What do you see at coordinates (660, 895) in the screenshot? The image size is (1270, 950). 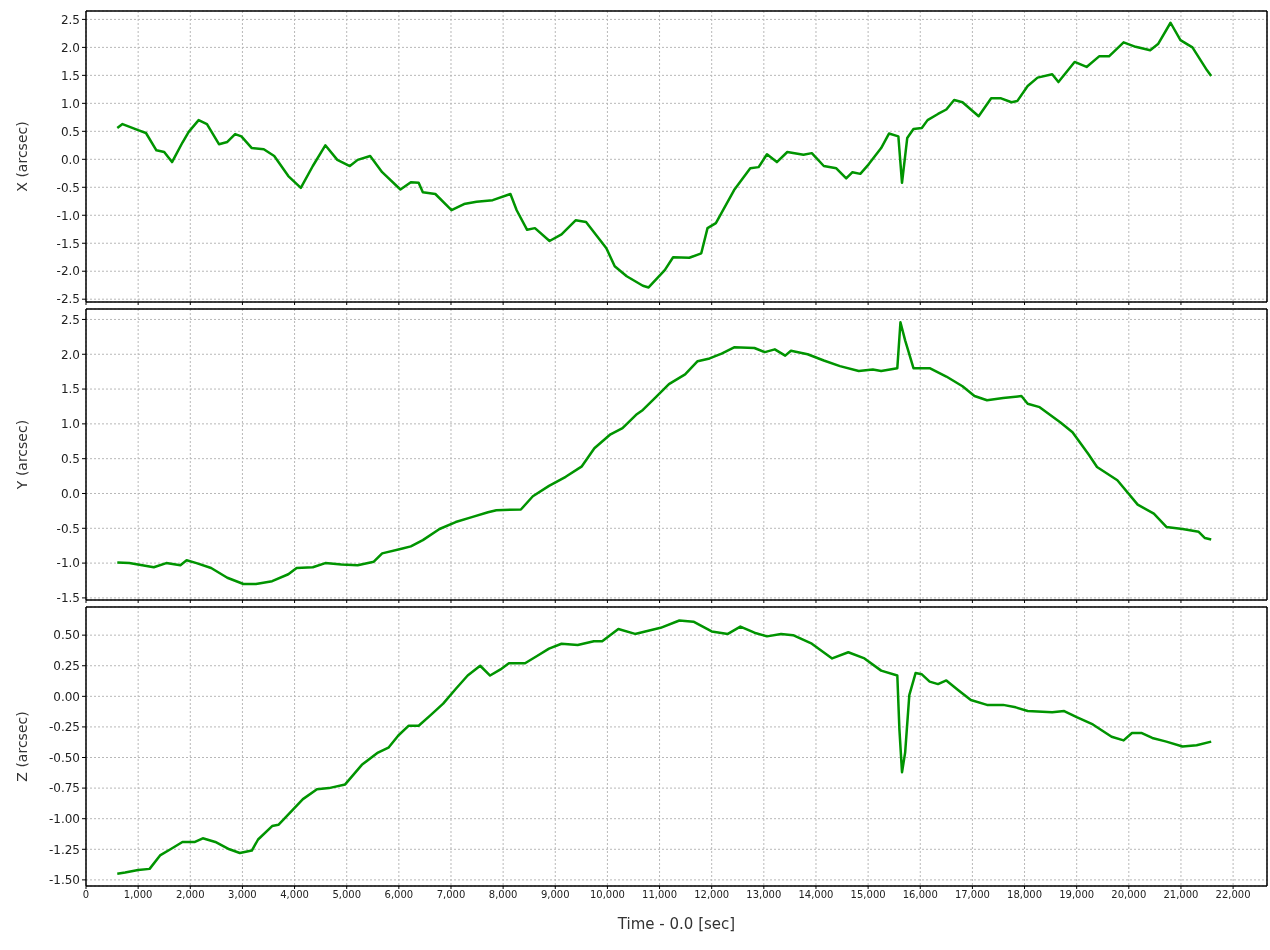 I see `x-tick-label: 11,000` at bounding box center [660, 895].